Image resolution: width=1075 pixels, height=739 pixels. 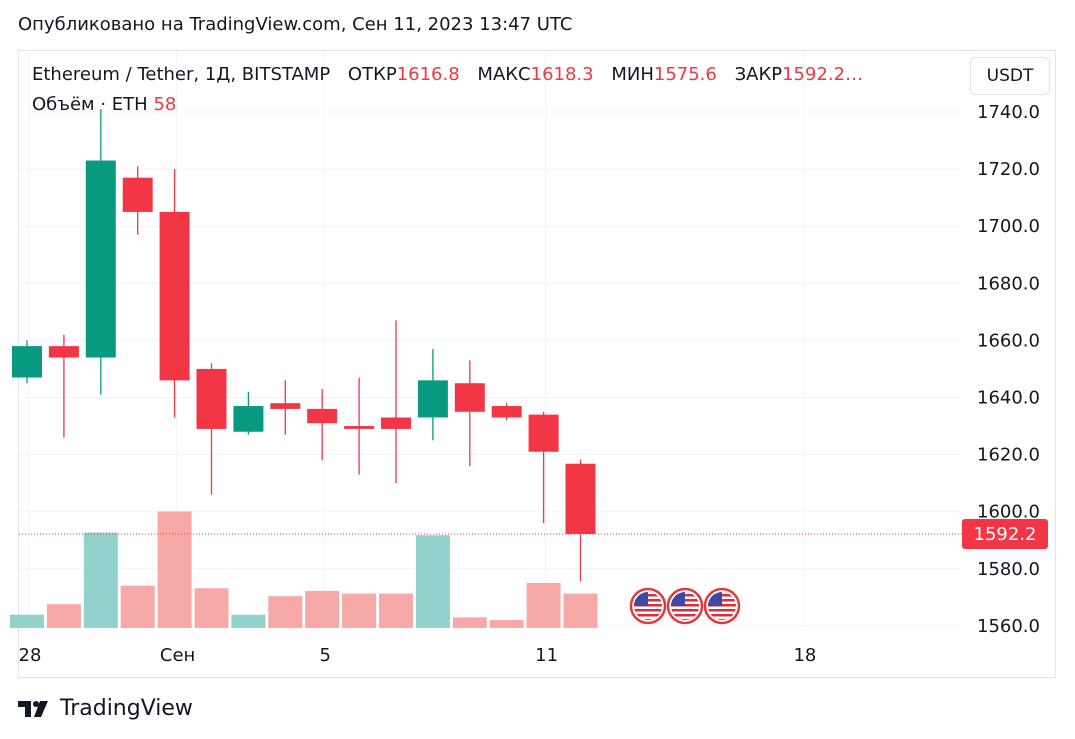 What do you see at coordinates (758, 74) in the screenshot?
I see `close-label: ЗАКР` at bounding box center [758, 74].